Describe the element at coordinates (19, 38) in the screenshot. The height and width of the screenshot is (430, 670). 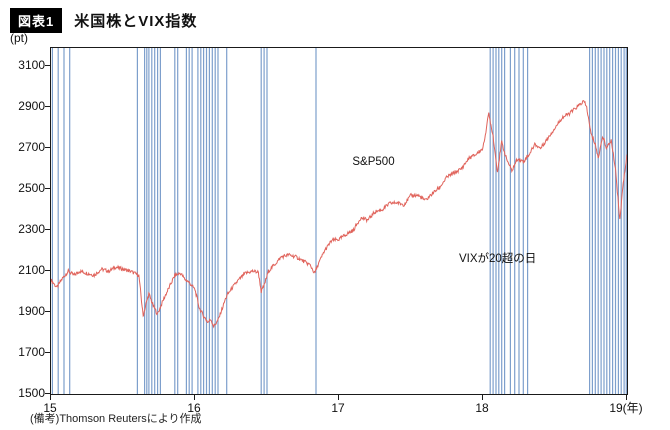
I see `y-axis-unit-label: (pt)` at that location.